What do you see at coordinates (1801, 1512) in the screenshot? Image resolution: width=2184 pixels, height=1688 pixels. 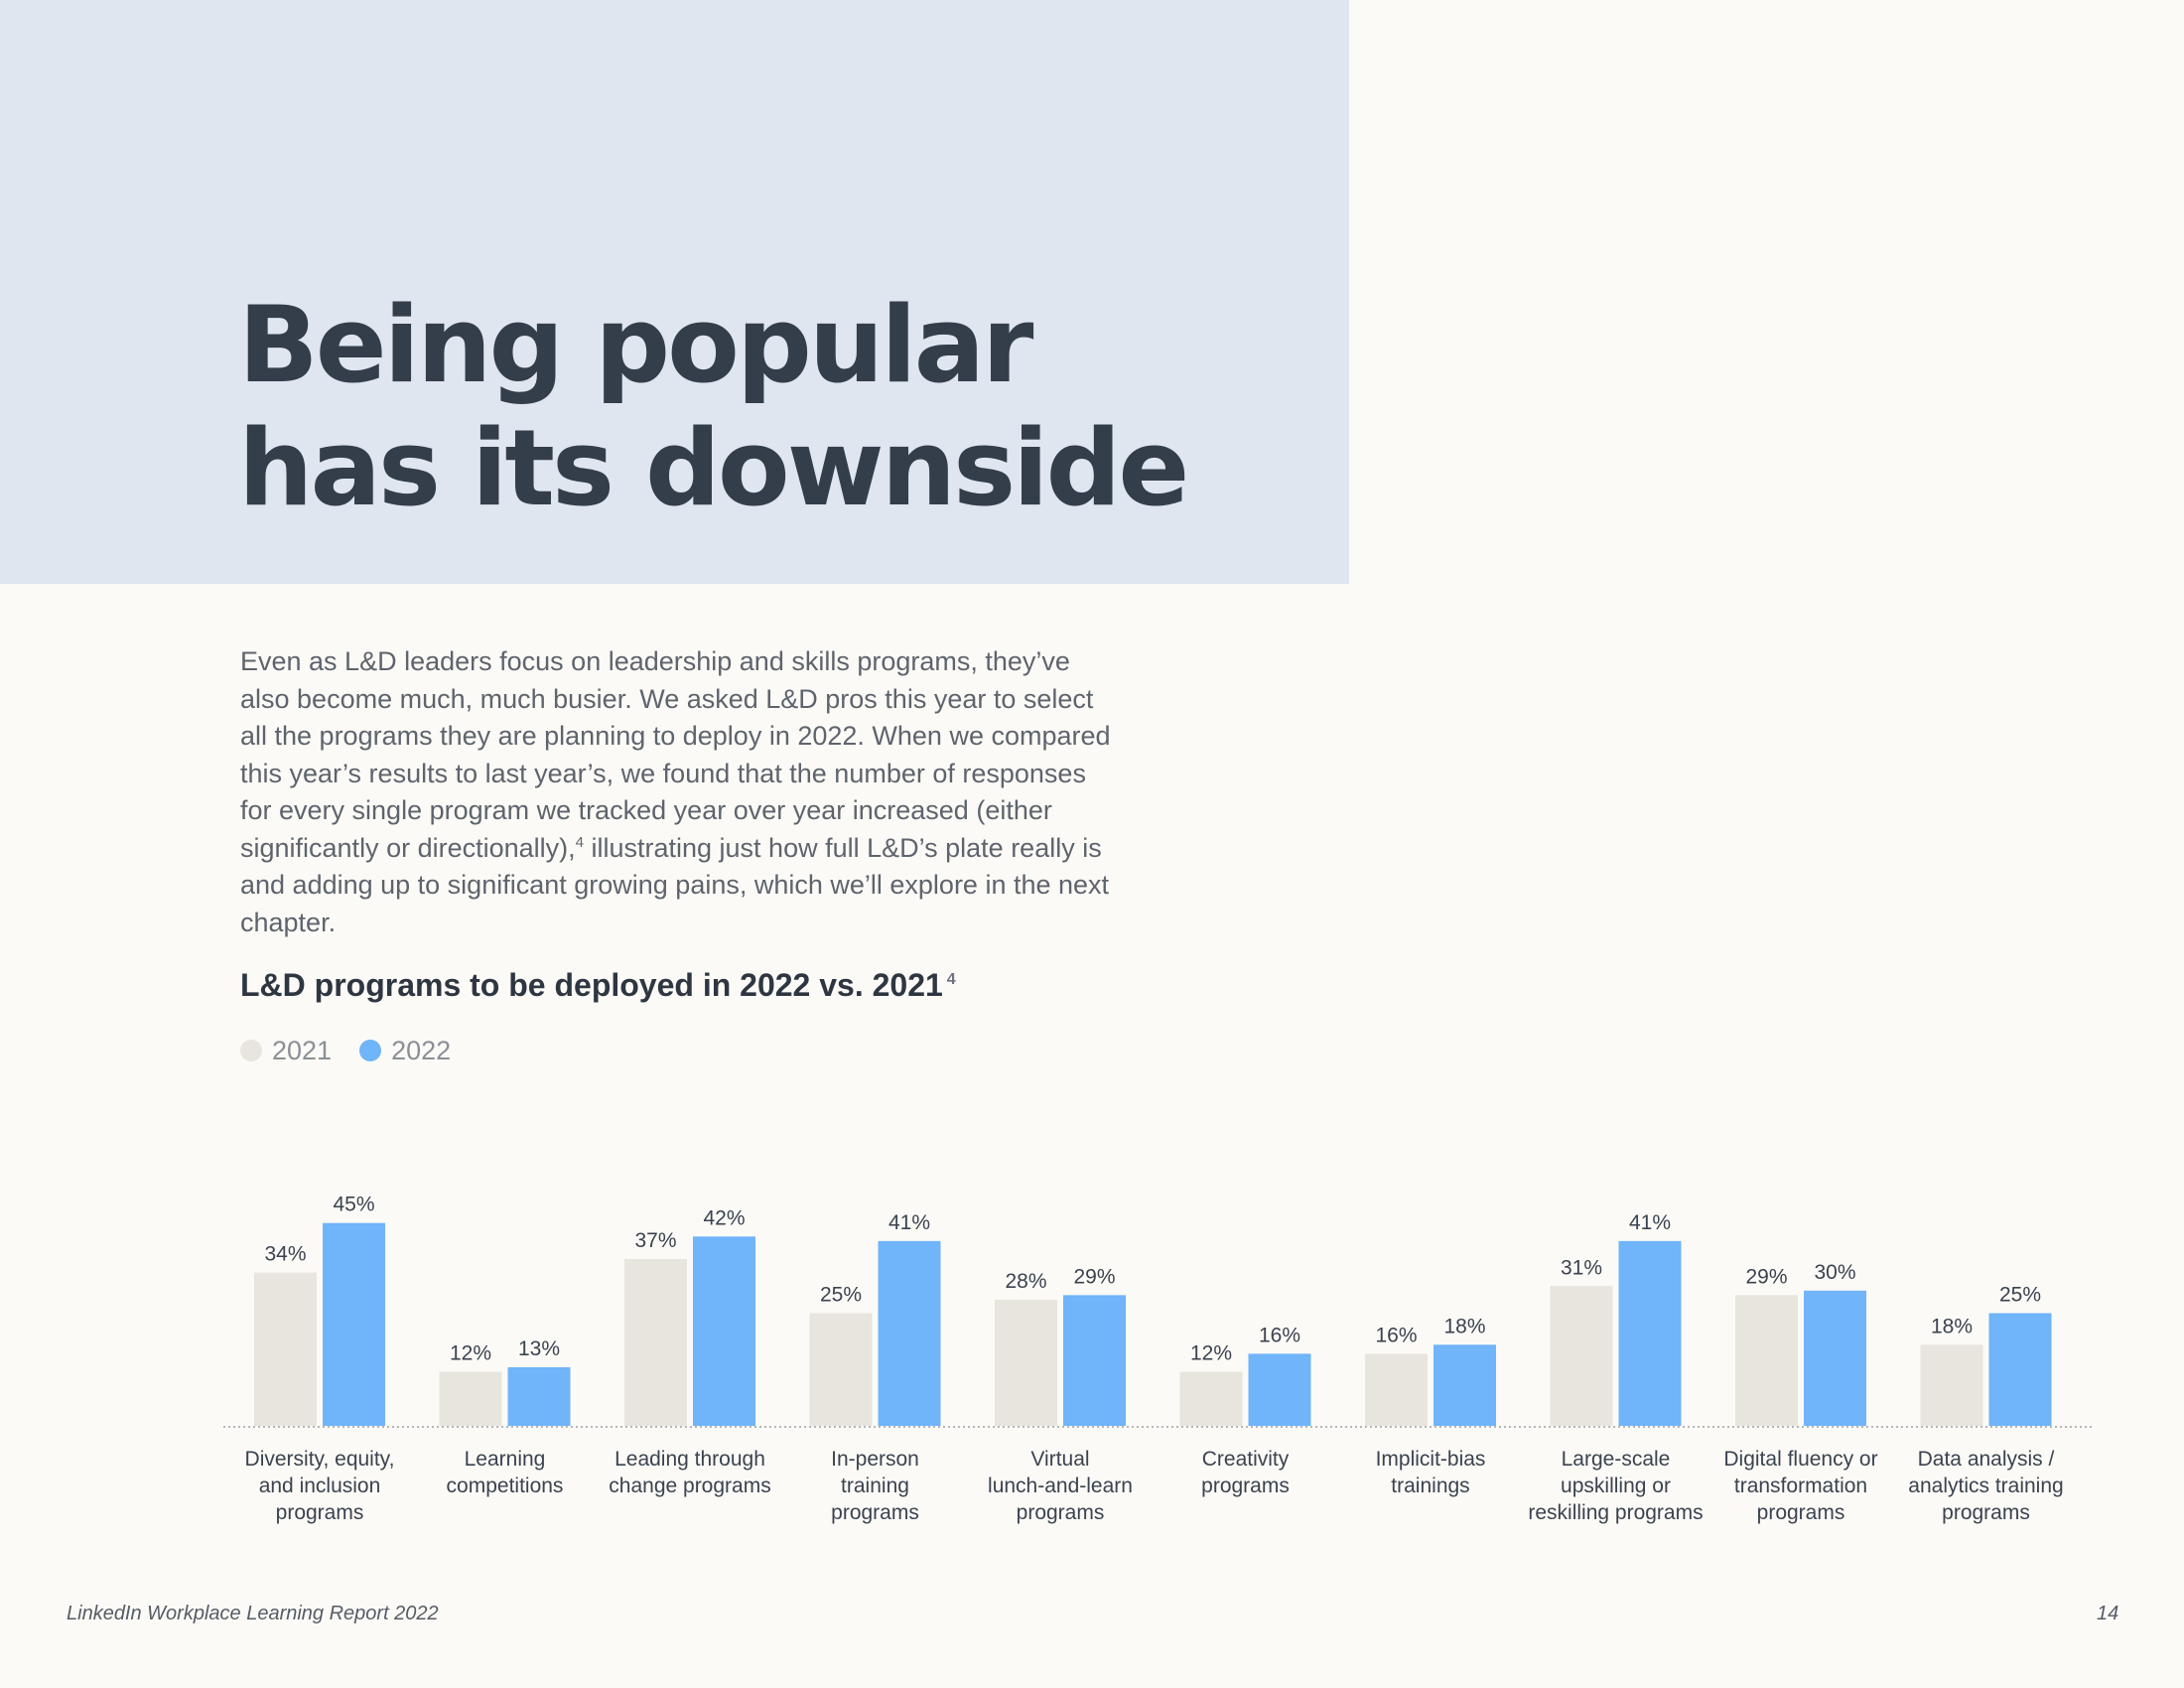 I see `category-label-8-line-2: programs` at bounding box center [1801, 1512].